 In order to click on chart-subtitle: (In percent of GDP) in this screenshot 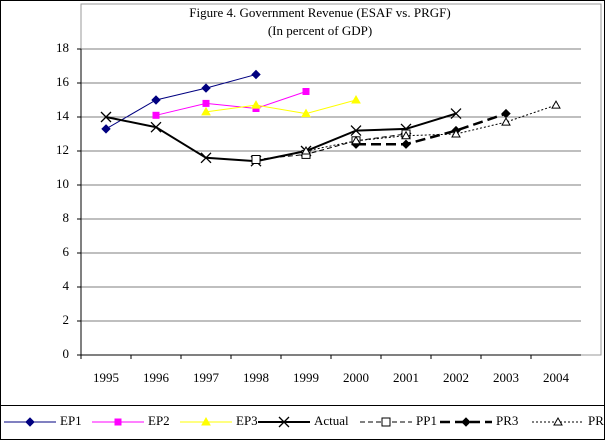, I will do `click(320, 30)`.